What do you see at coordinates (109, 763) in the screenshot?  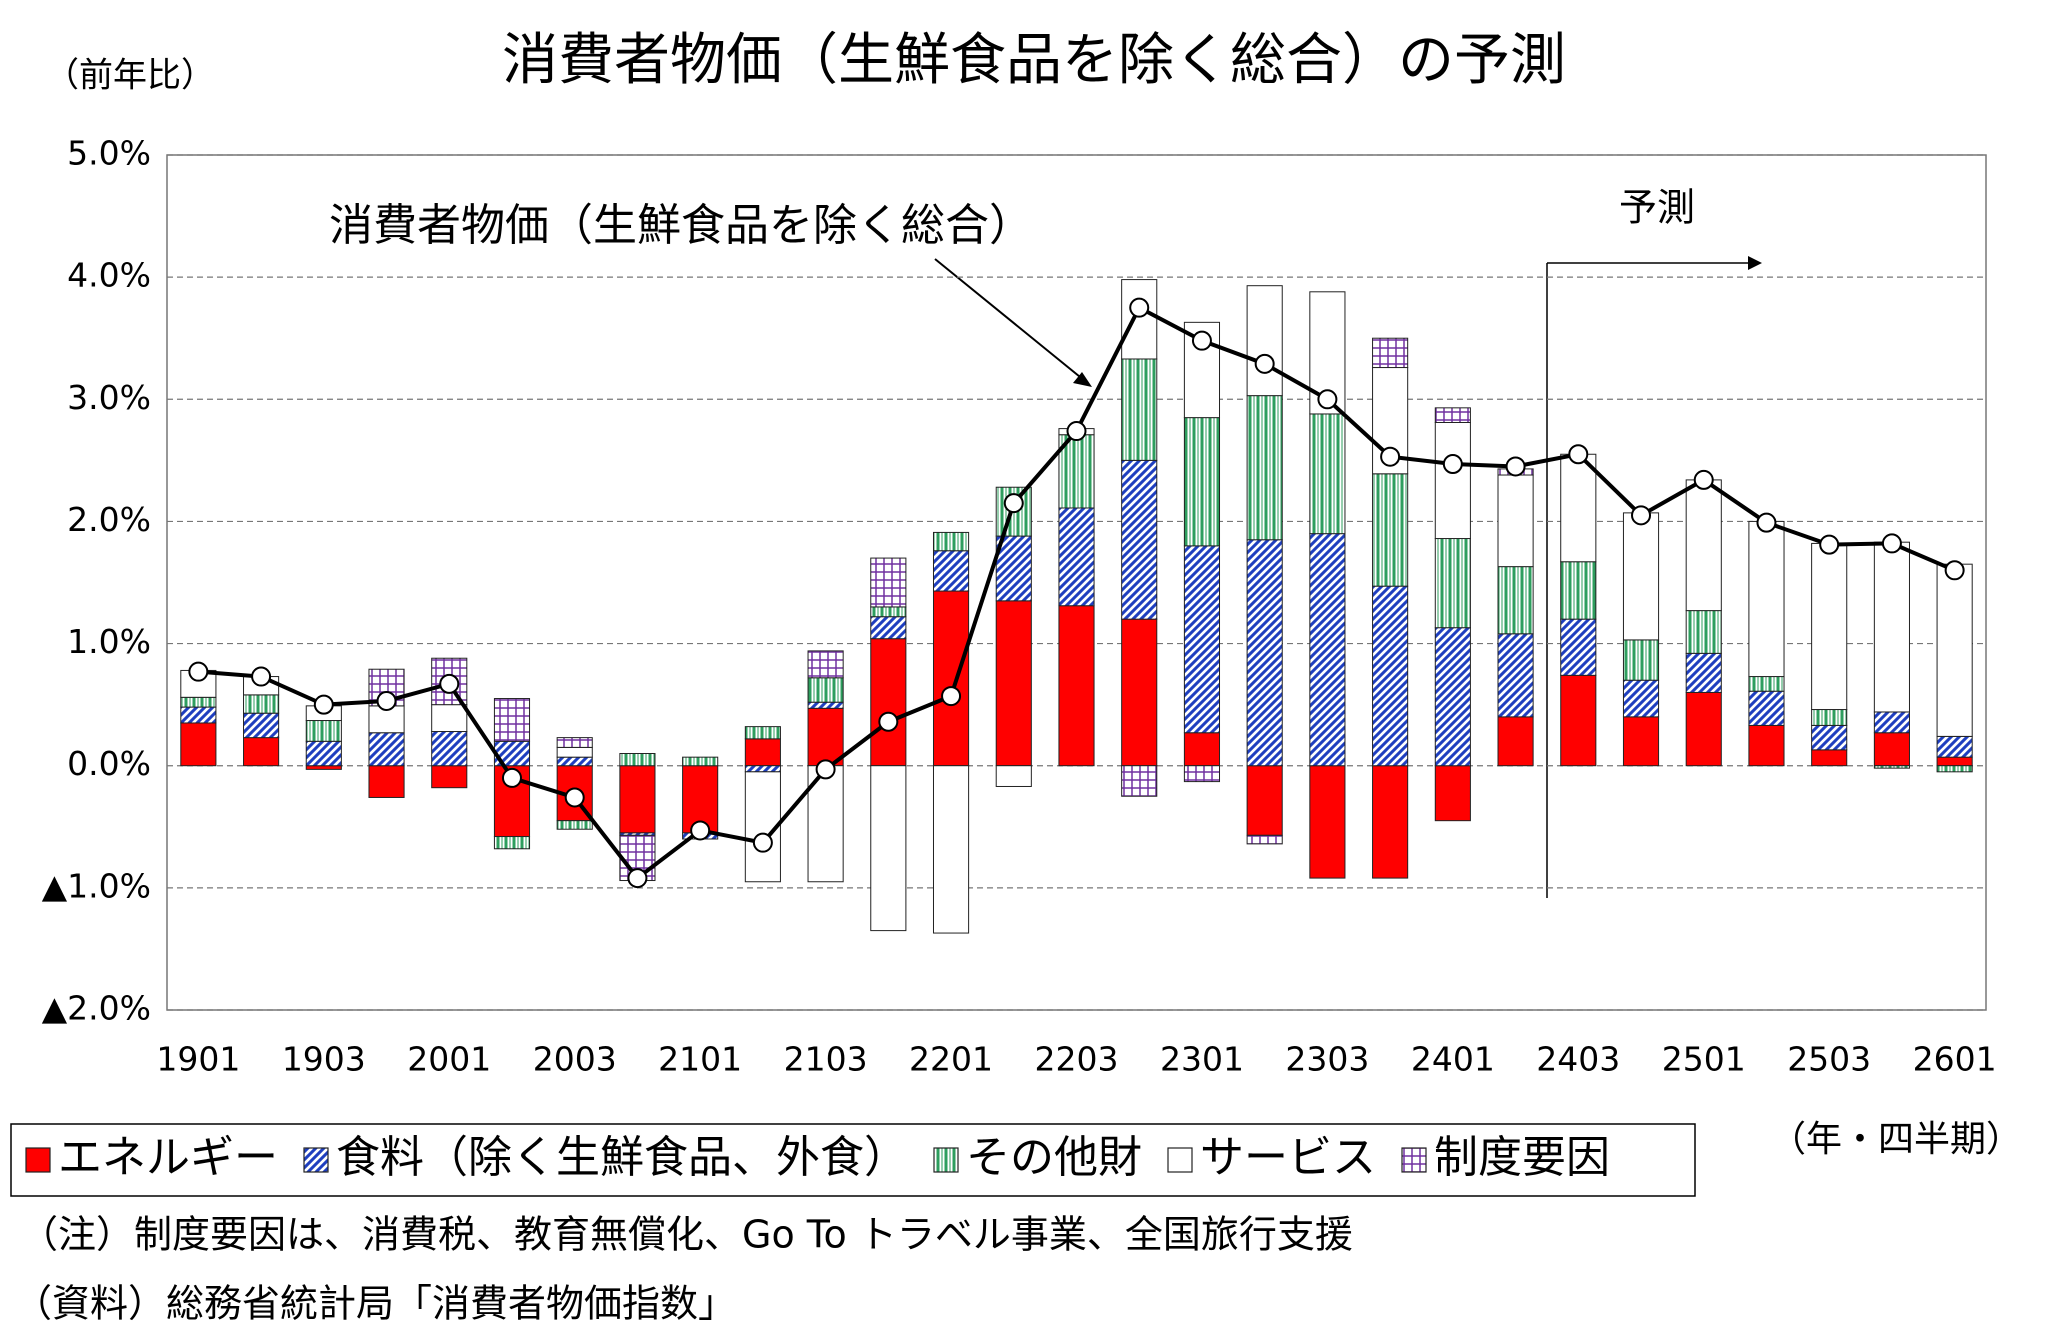 I see `y-tick-label: 0.0%` at bounding box center [109, 763].